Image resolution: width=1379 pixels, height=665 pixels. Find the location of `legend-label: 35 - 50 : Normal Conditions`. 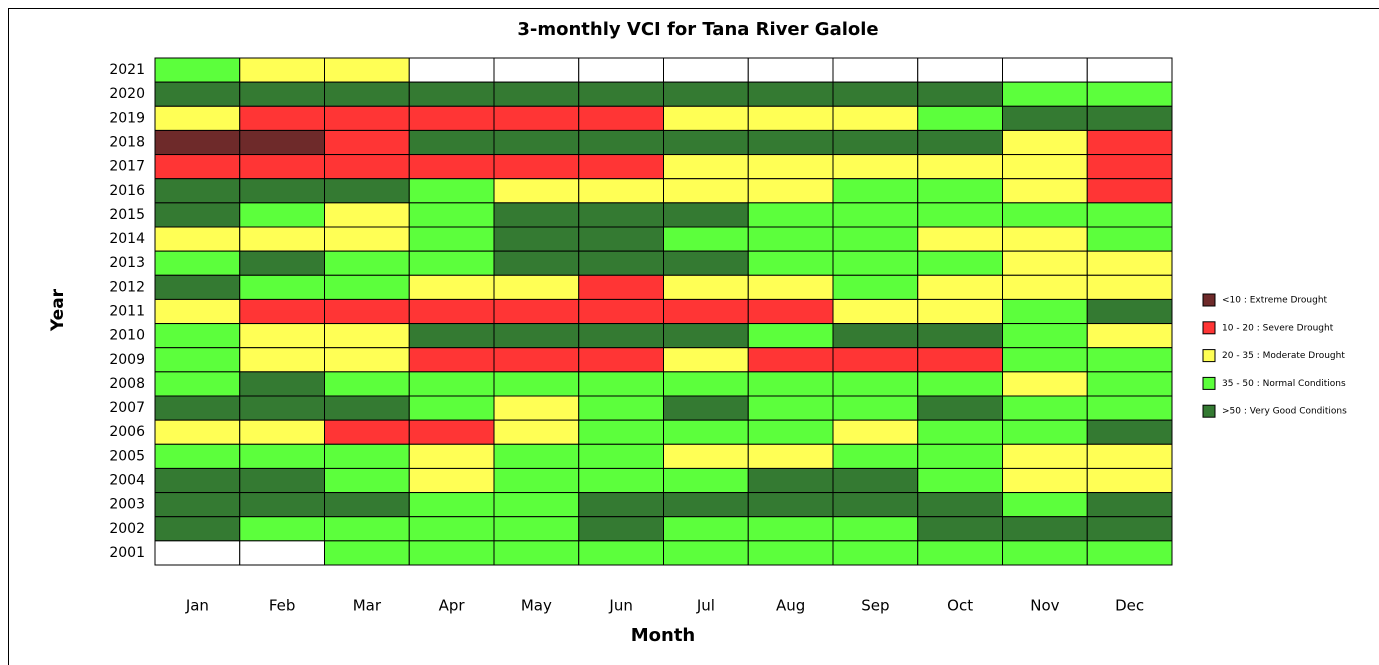

legend-label: 35 - 50 : Normal Conditions is located at coordinates (1284, 384).